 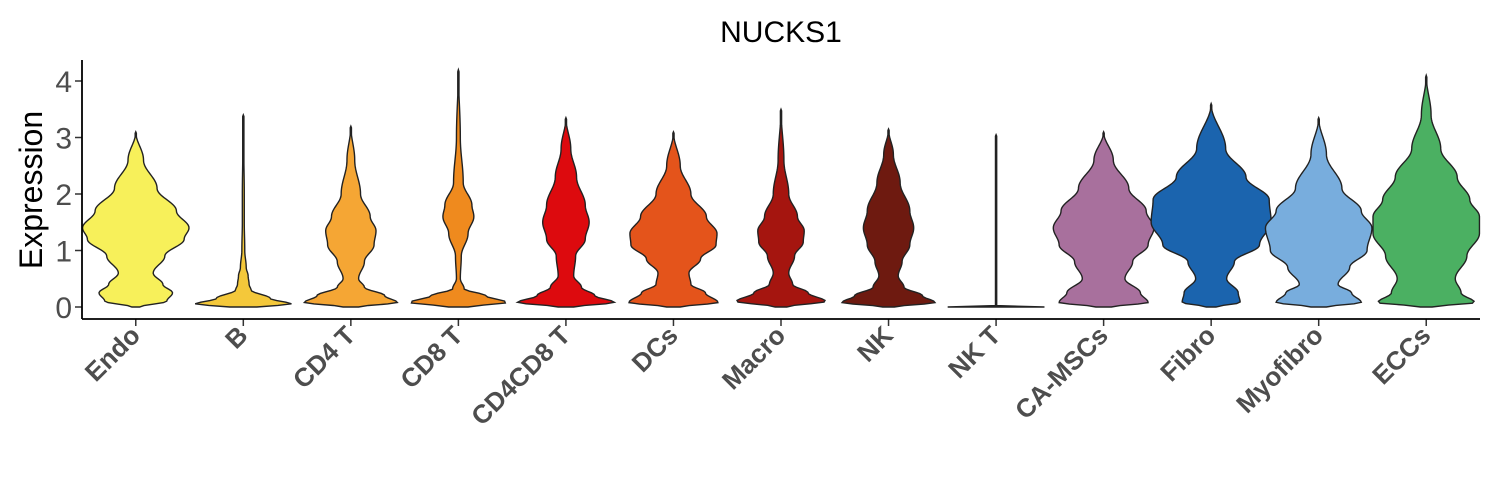 I want to click on violin-nk, so click(x=888, y=217).